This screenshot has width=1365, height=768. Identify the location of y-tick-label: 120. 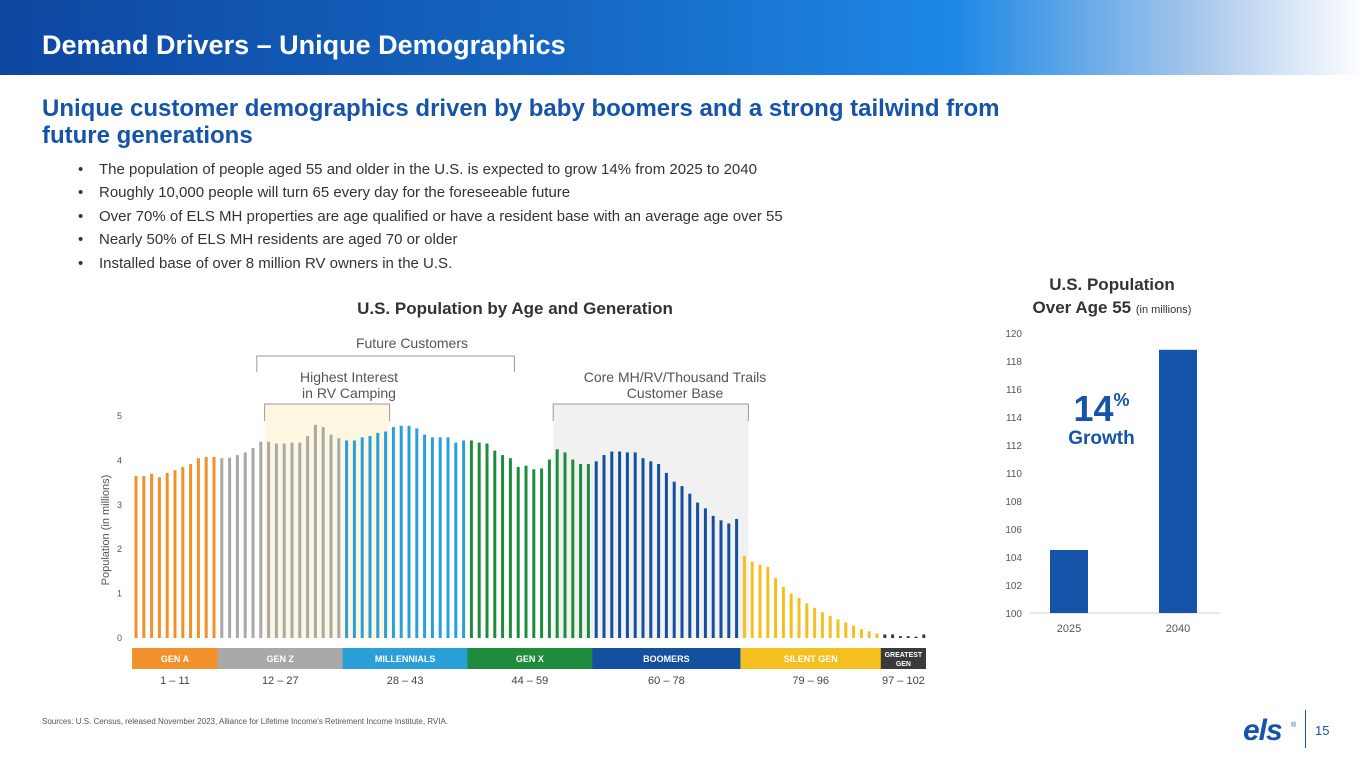
(1013, 334).